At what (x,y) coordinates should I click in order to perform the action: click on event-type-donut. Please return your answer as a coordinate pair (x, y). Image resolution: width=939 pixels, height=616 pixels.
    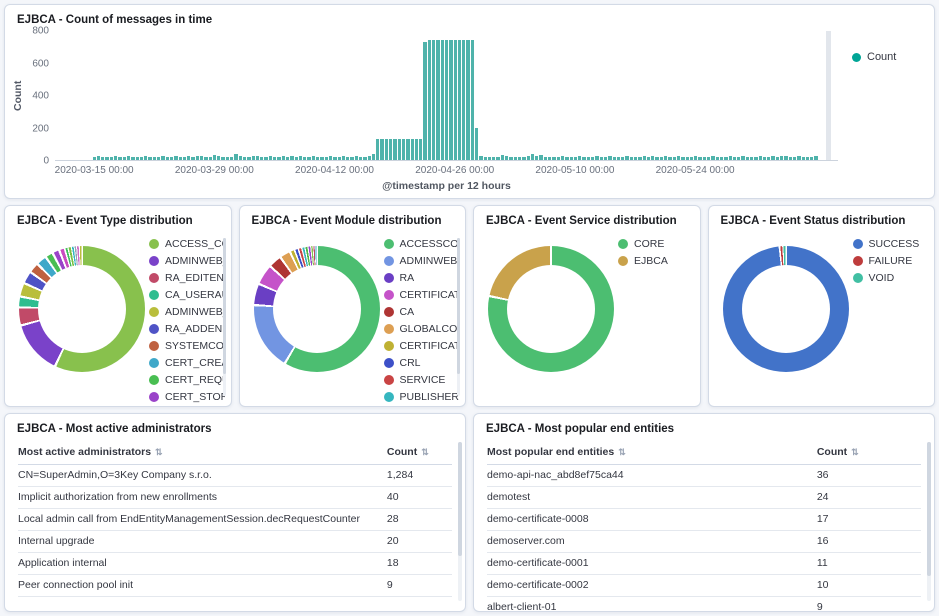
    Looking at the image, I should click on (82, 309).